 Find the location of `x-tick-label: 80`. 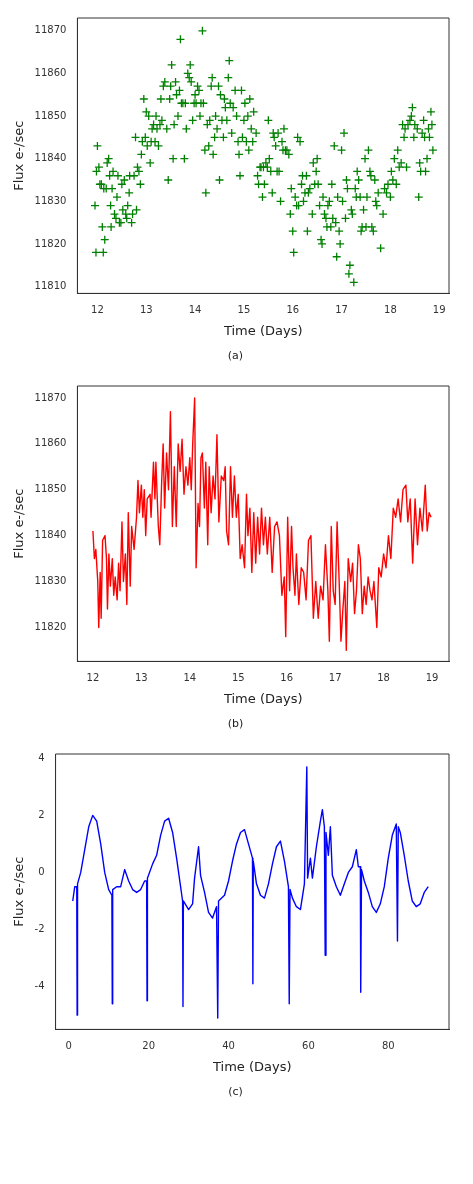

x-tick-label: 80 is located at coordinates (388, 1045).